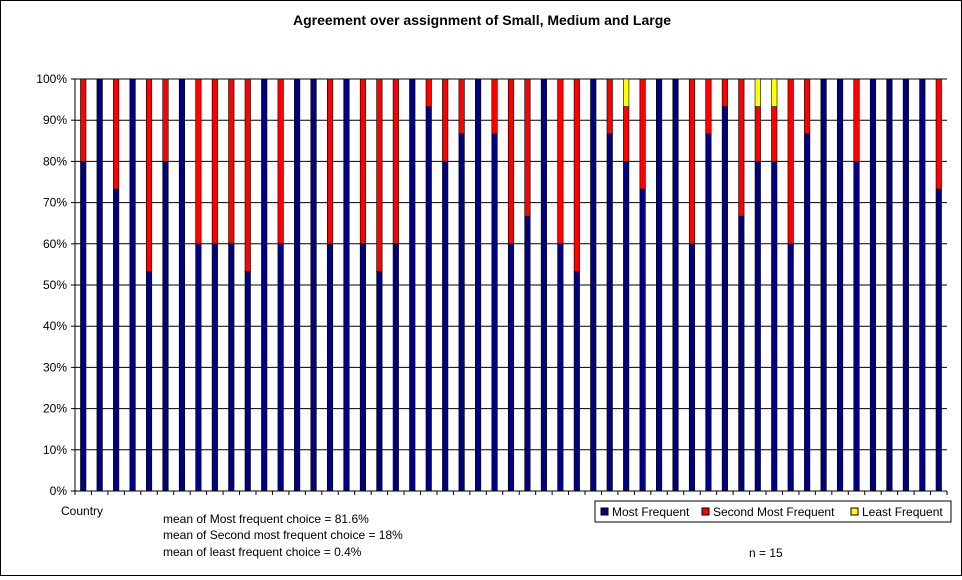  What do you see at coordinates (604, 511) in the screenshot?
I see `legend-swatch-most` at bounding box center [604, 511].